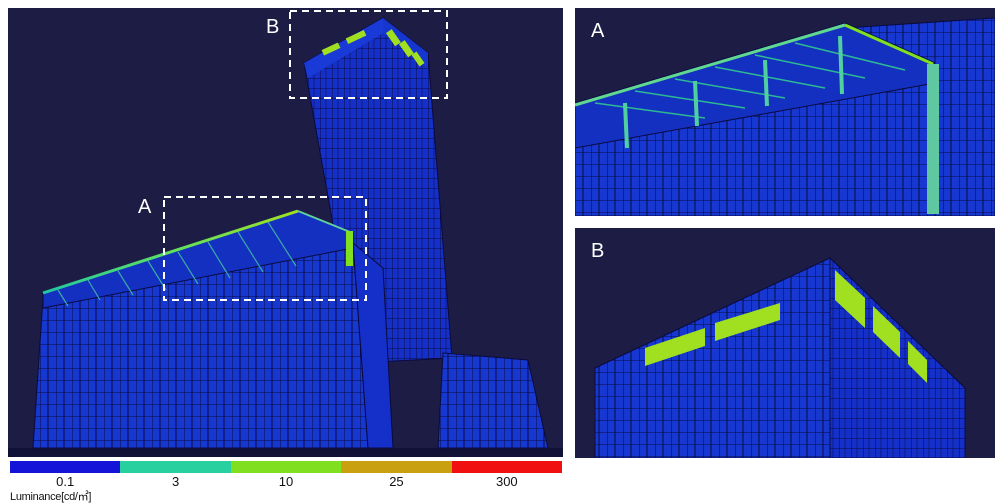 This screenshot has height=504, width=999. I want to click on region-b-box, so click(368, 54).